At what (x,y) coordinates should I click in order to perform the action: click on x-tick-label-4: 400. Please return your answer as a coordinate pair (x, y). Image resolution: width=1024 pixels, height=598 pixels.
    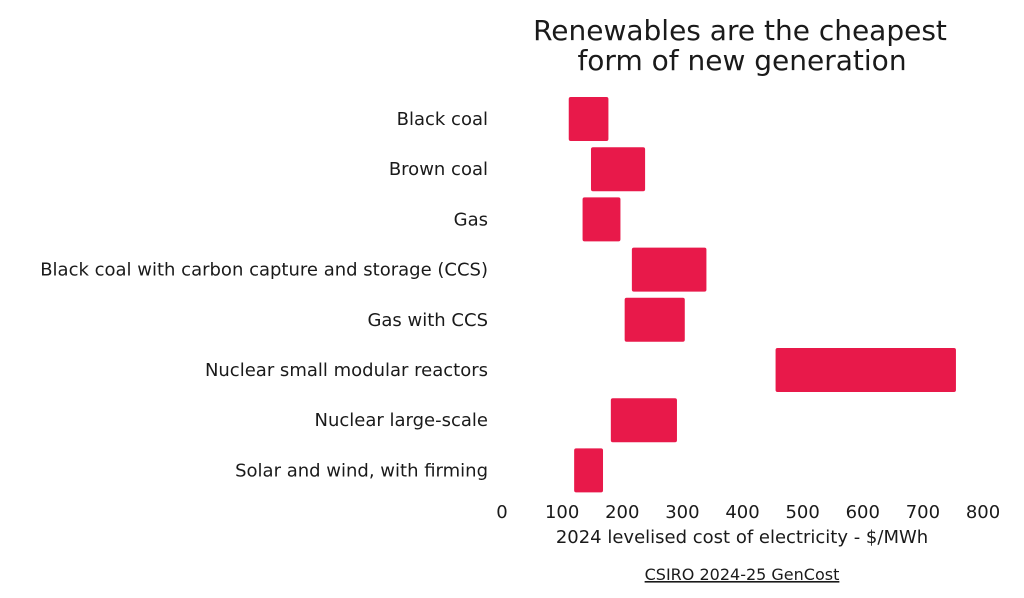
    Looking at the image, I should click on (742, 512).